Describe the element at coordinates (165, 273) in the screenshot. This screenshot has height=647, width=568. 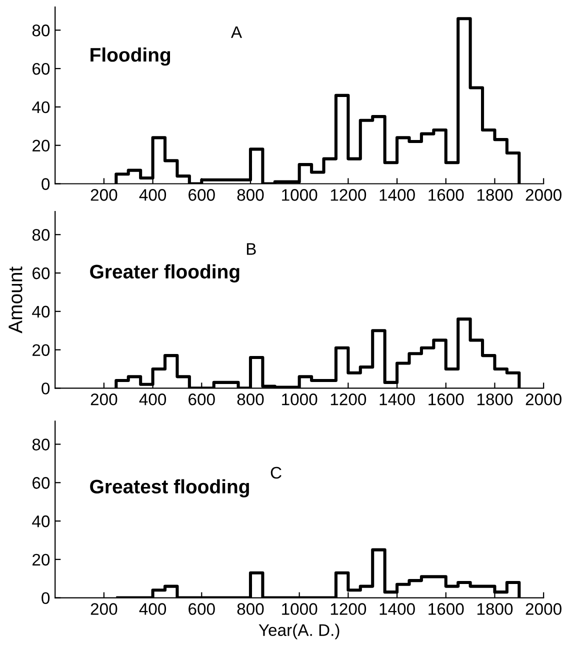
I see `annotation: Greater flooding` at that location.